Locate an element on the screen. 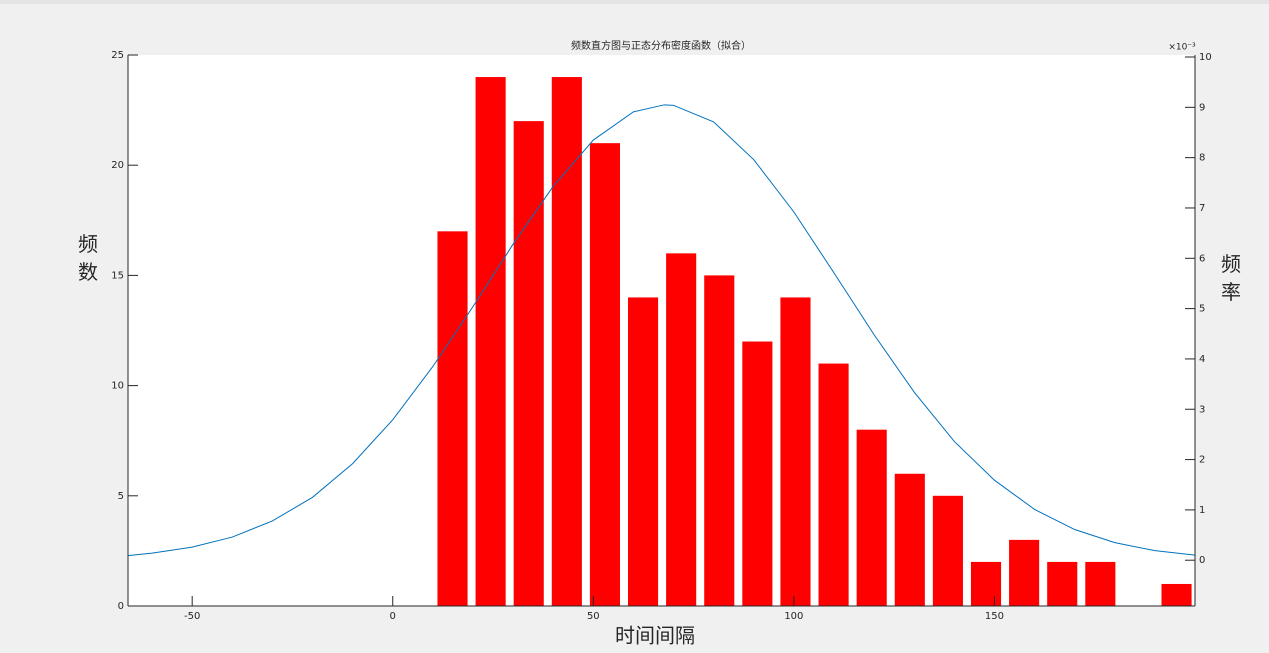 The image size is (1269, 653). chart-title: 频数直方图与正态分布密度函数（拟合） is located at coordinates (661, 45).